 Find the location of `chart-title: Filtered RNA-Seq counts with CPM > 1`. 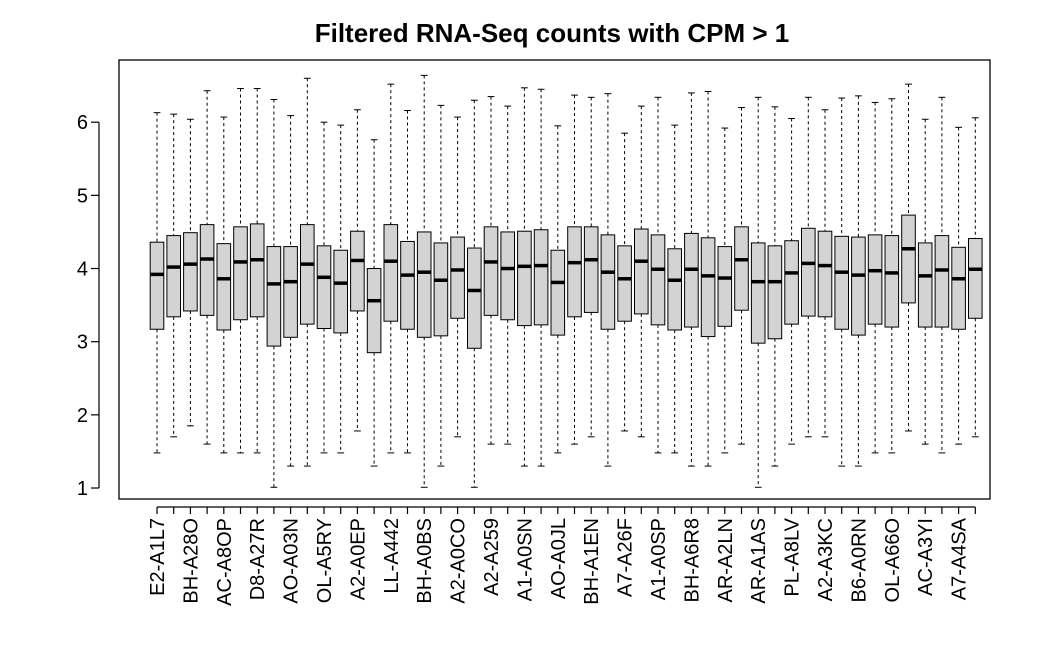

chart-title: Filtered RNA-Seq counts with CPM > 1 is located at coordinates (552, 33).